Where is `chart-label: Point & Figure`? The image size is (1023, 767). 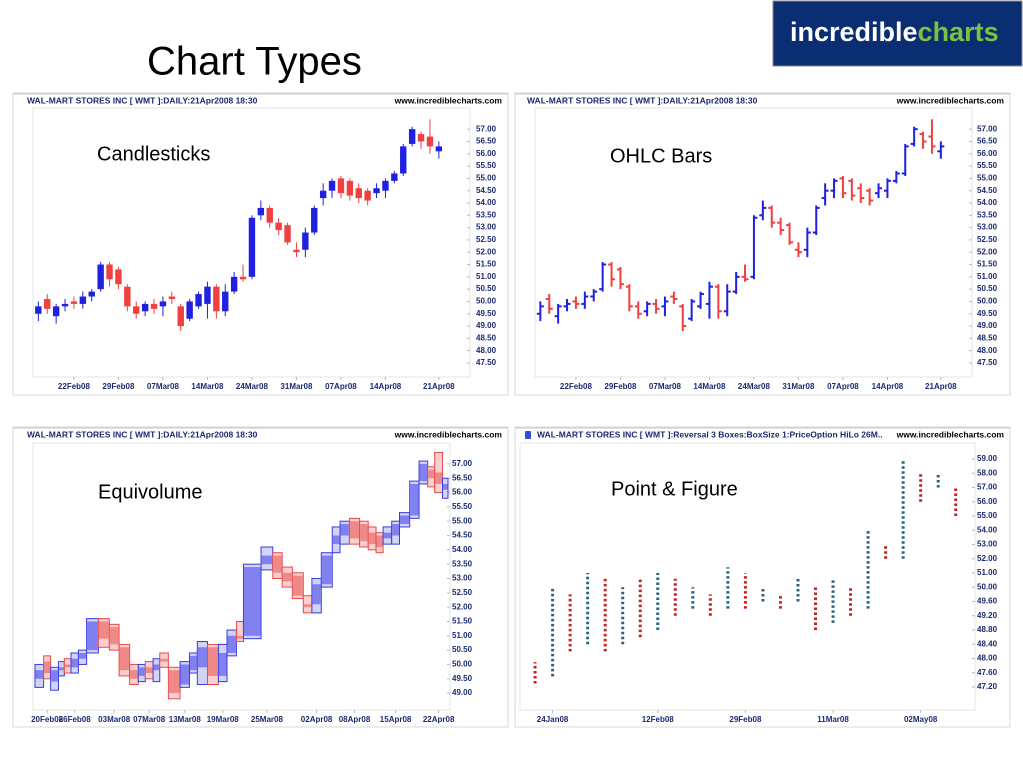 chart-label: Point & Figure is located at coordinates (674, 489).